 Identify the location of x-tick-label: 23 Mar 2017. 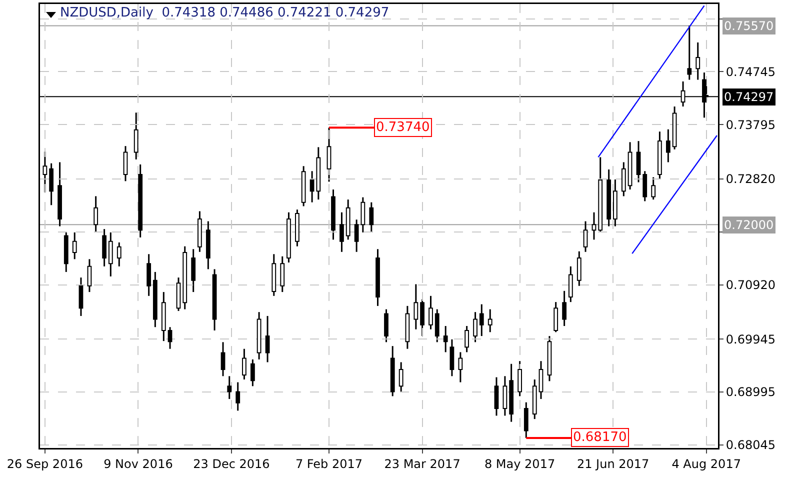
(422, 463).